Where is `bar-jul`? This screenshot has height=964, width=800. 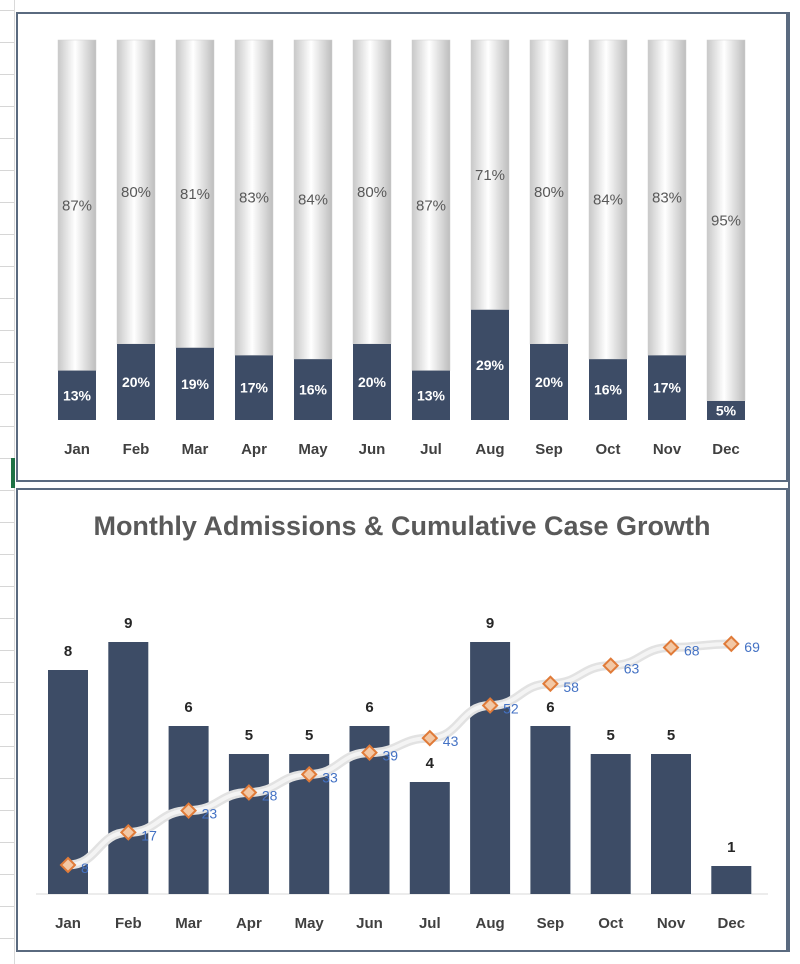
bar-jul is located at coordinates (429, 838).